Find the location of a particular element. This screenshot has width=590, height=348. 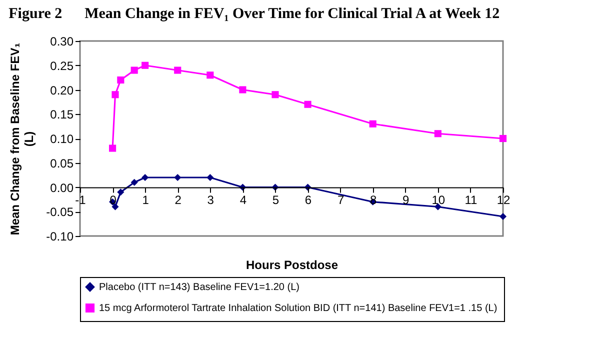

y-tick-label: 0.20 is located at coordinates (62, 90).